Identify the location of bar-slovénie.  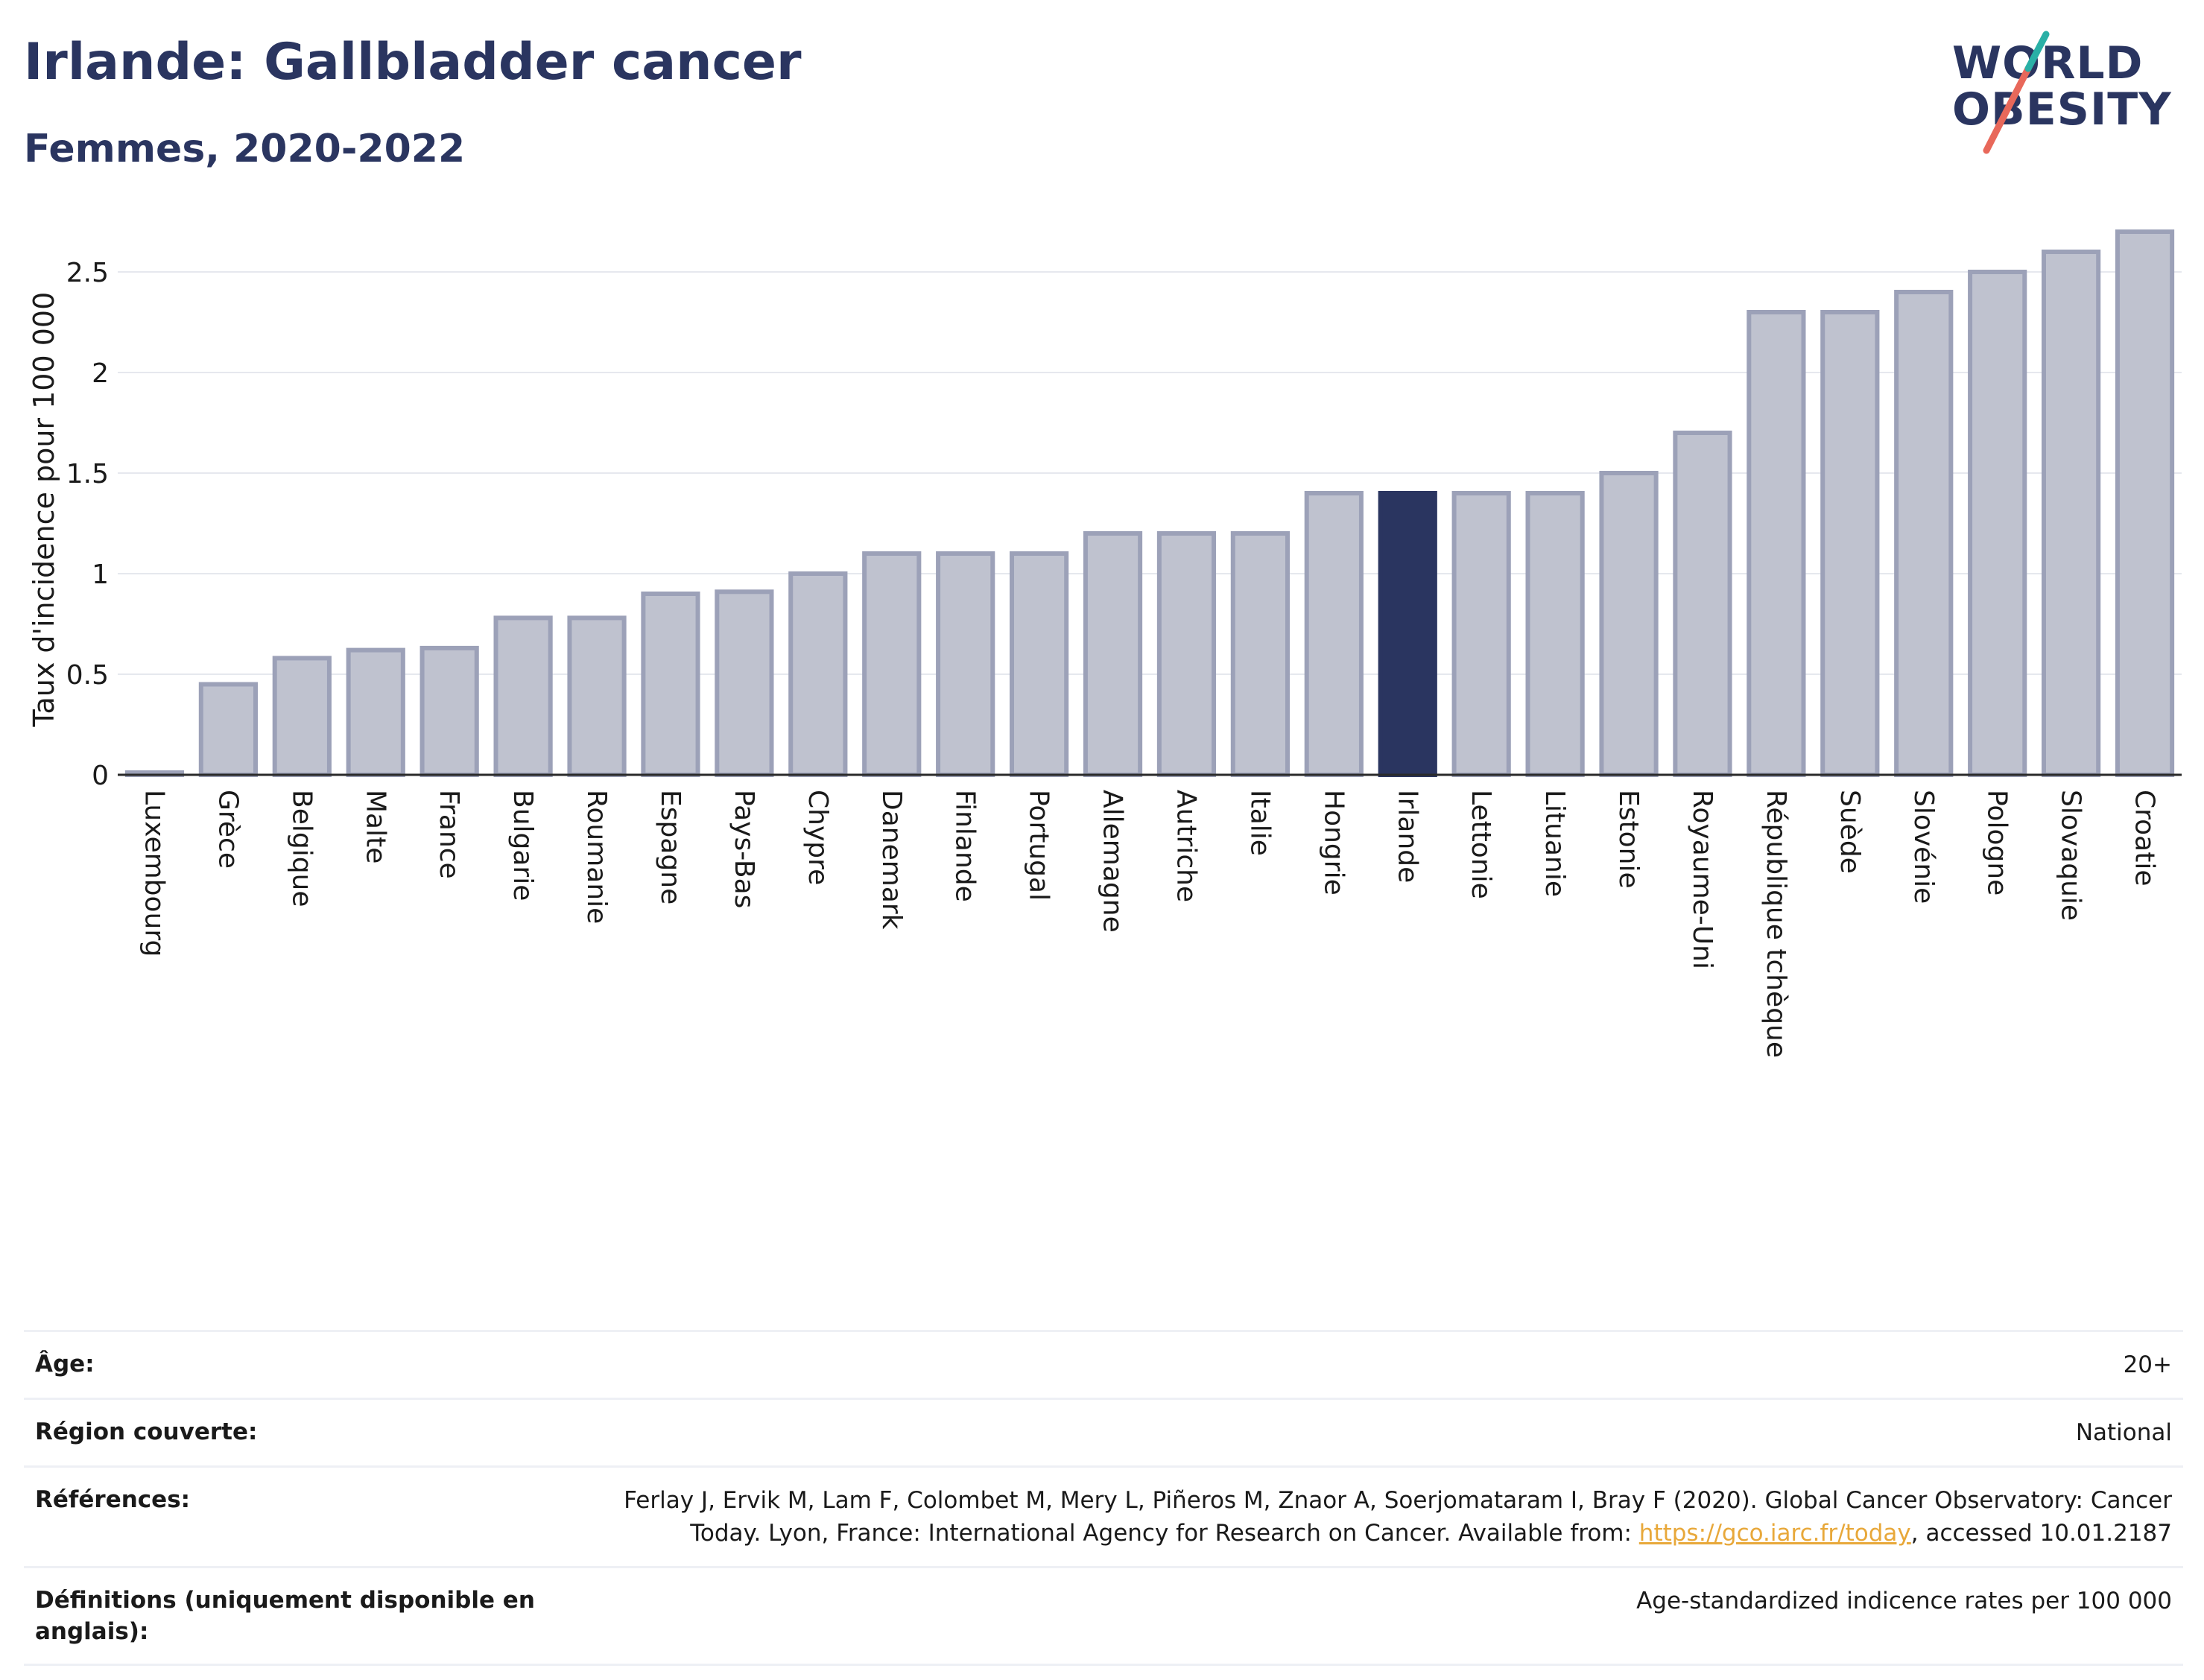
(1924, 533).